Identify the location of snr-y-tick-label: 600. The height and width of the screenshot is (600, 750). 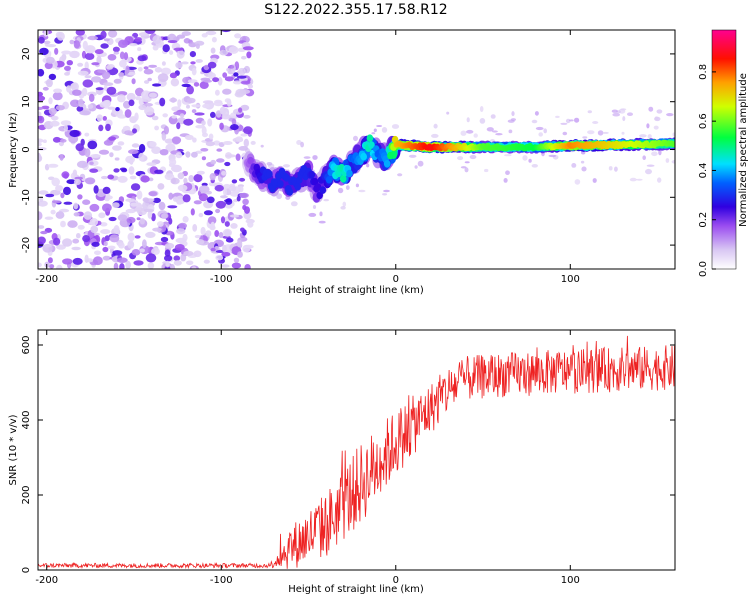
(26, 344).